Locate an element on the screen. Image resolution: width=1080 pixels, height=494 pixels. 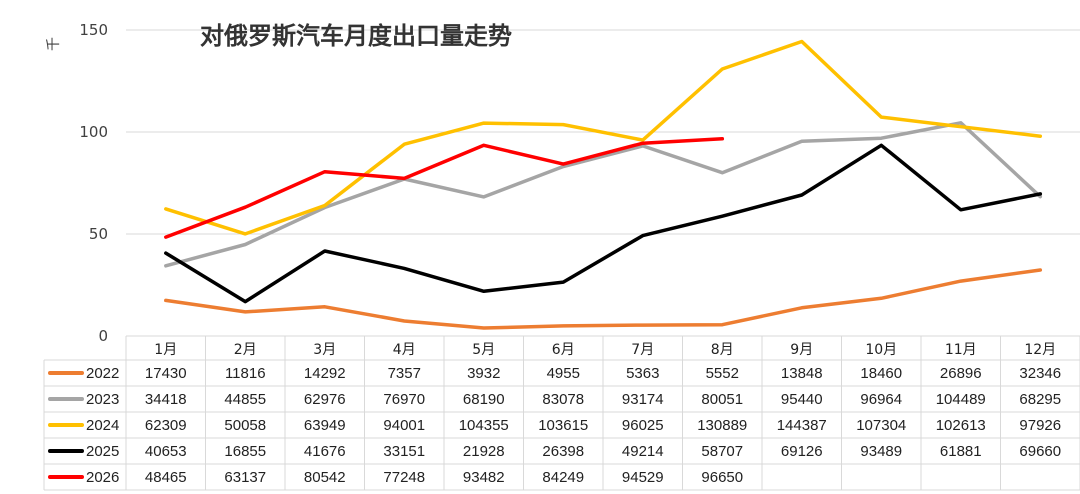
legend-label-2022: 2022 is located at coordinates (102, 373).